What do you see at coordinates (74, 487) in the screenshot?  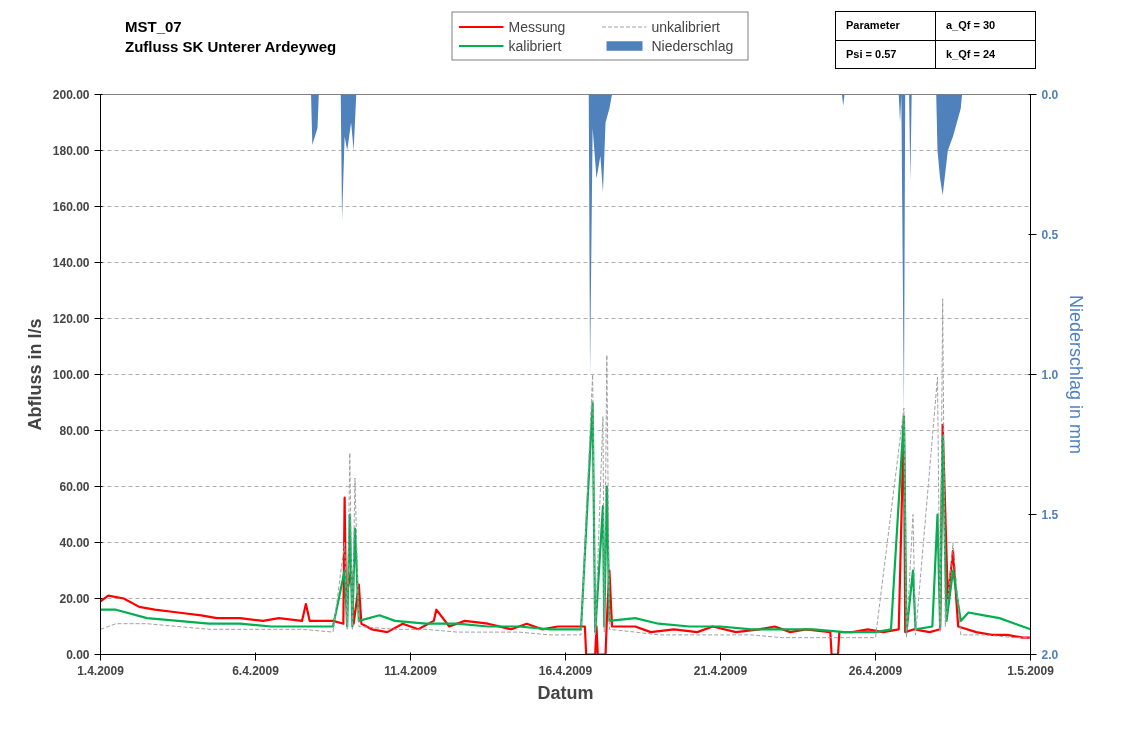 I see `y-tick-label: 60.00` at bounding box center [74, 487].